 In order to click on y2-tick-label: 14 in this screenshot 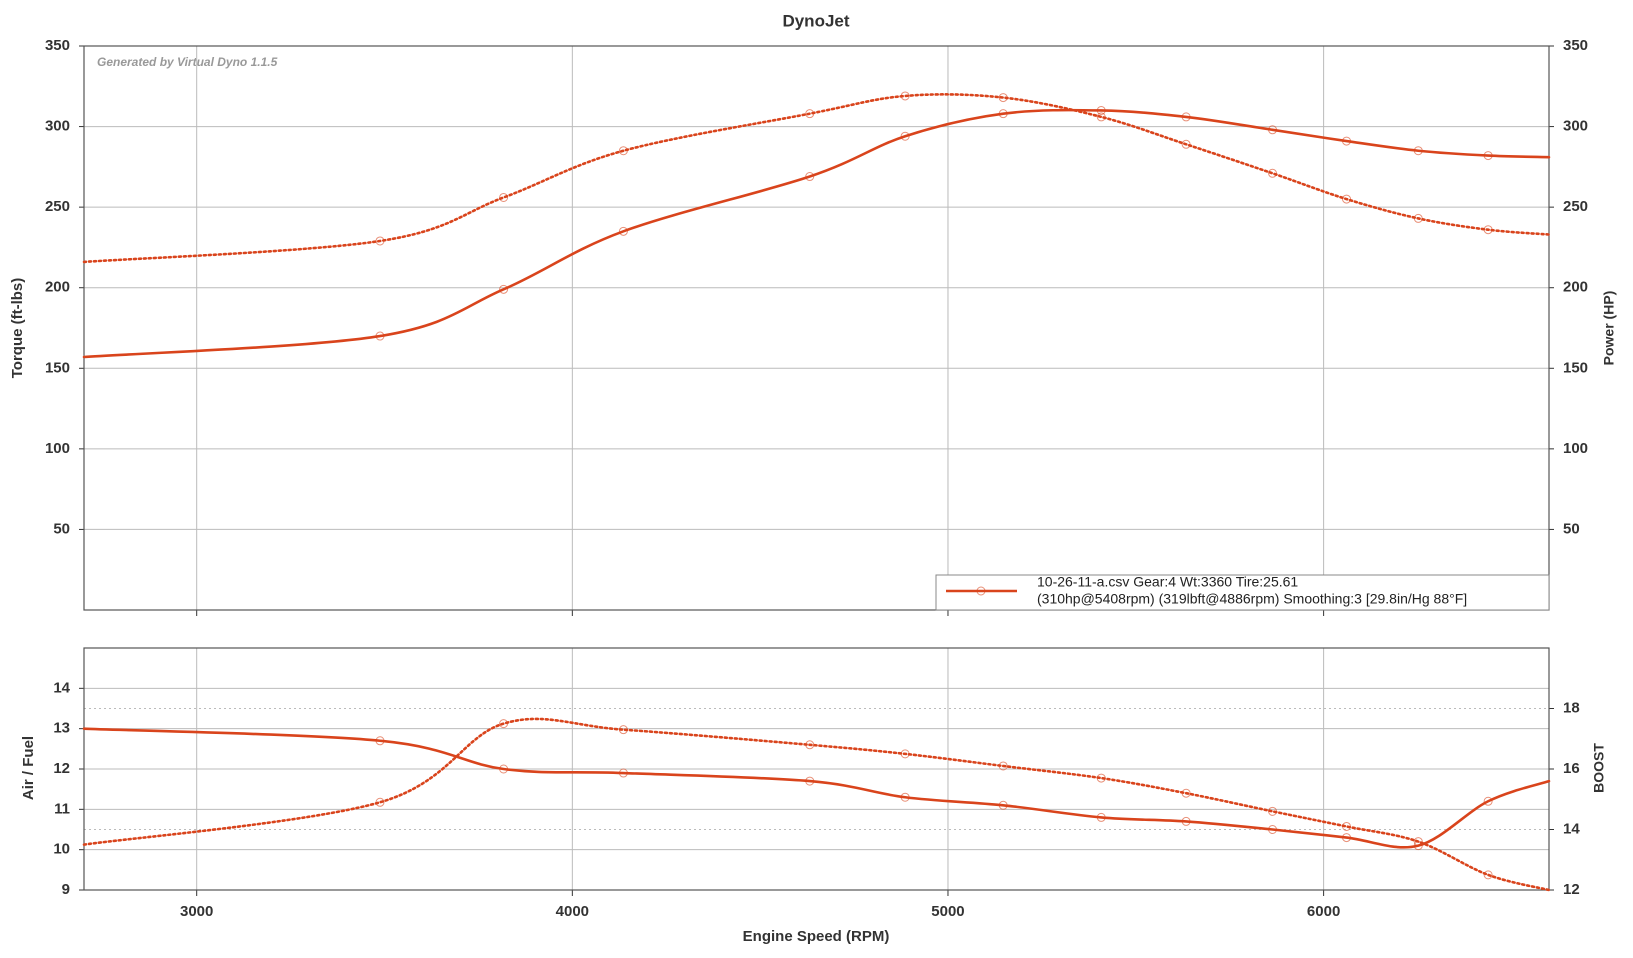, I will do `click(1571, 828)`.